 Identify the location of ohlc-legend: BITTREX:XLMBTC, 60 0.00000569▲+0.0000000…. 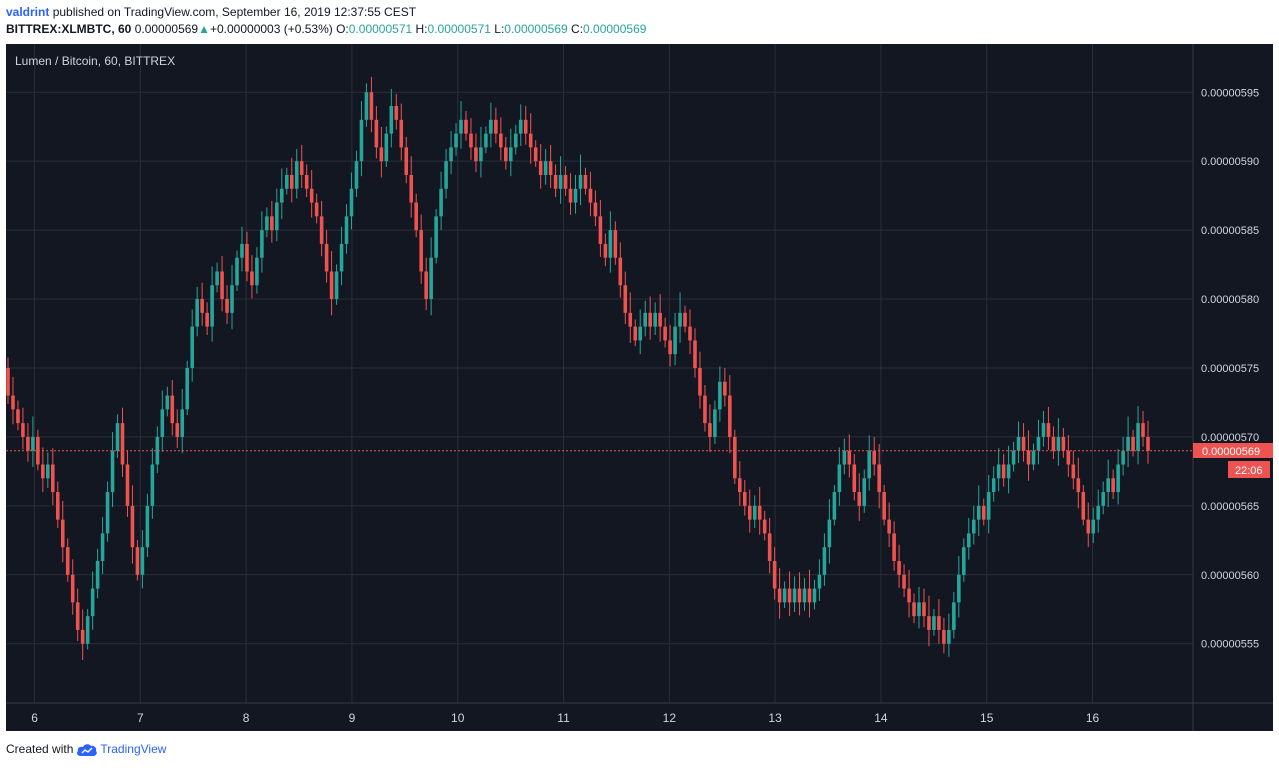
(326, 29).